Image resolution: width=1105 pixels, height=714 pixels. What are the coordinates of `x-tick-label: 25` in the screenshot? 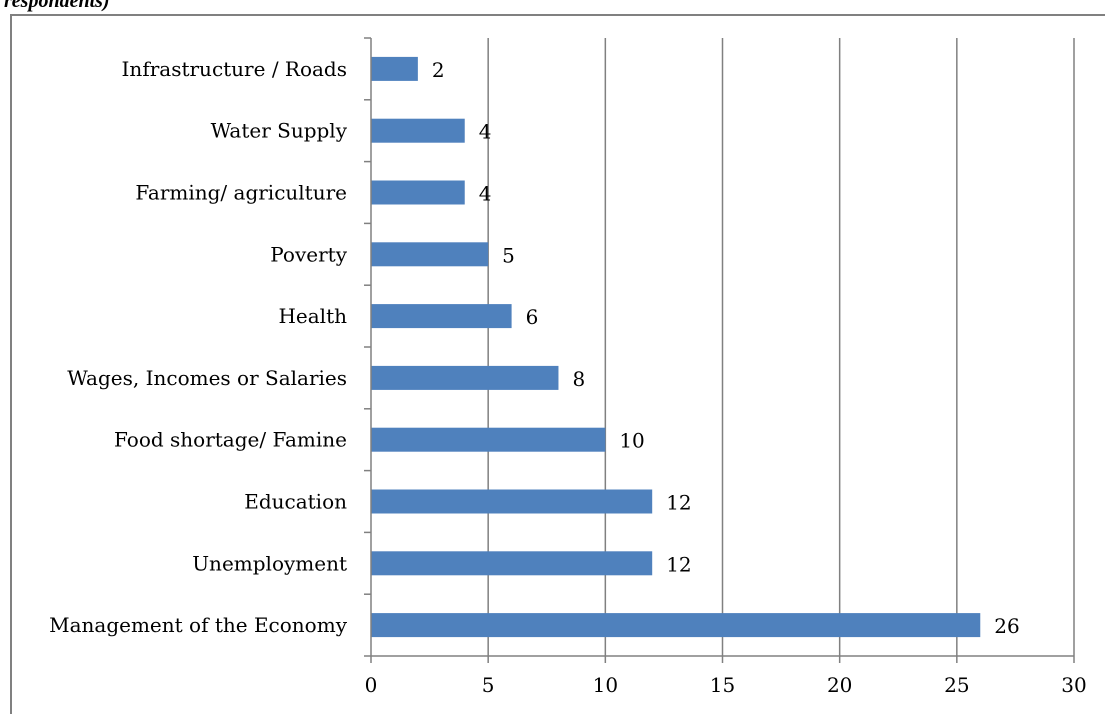 It's located at (956, 685).